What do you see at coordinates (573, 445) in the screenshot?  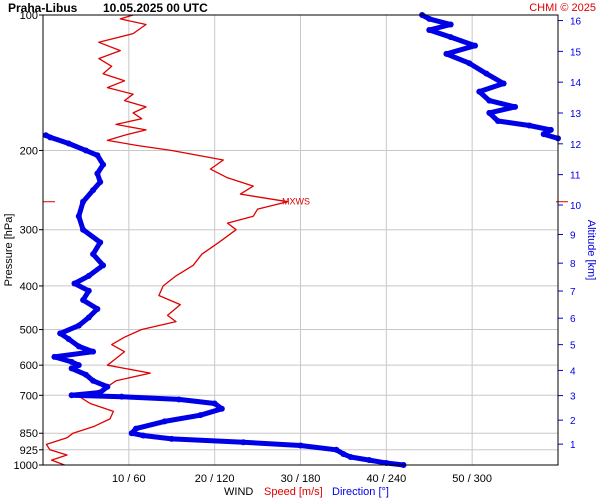 I see `altitude-tick-label: 1` at bounding box center [573, 445].